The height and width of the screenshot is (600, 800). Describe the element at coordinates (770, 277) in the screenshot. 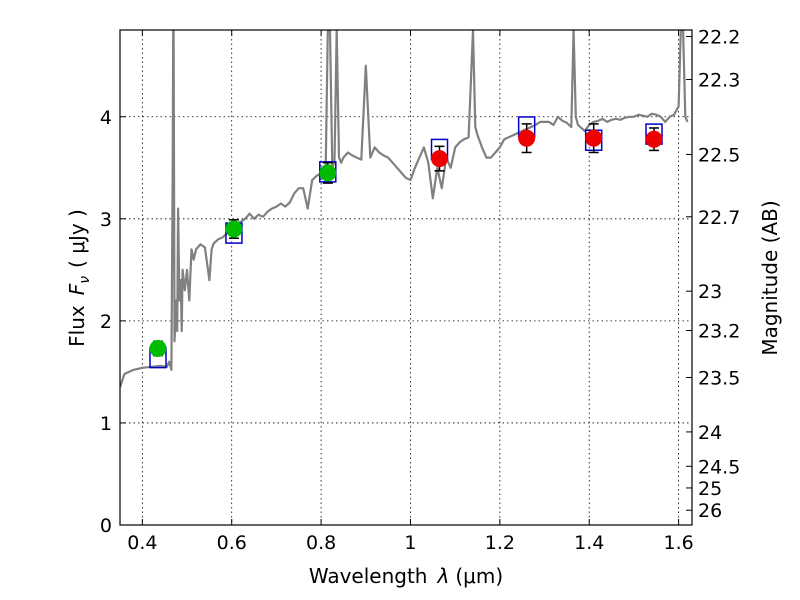

I see `y2-axis-label: Magnitude (AB)` at that location.